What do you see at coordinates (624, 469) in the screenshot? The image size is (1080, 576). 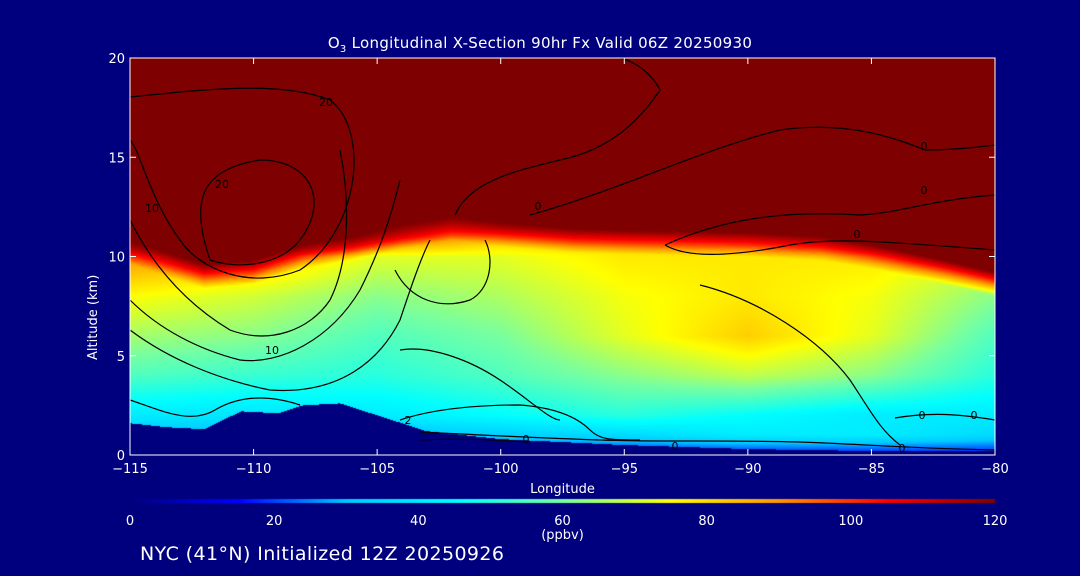 I see `x-tick-label: −95` at bounding box center [624, 469].